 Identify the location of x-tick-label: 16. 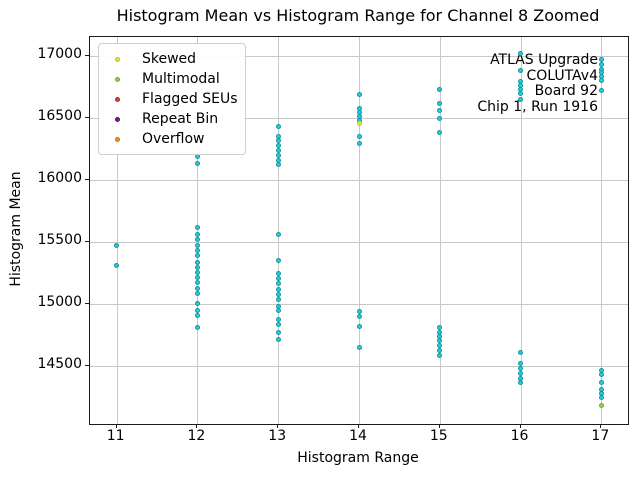
(519, 436).